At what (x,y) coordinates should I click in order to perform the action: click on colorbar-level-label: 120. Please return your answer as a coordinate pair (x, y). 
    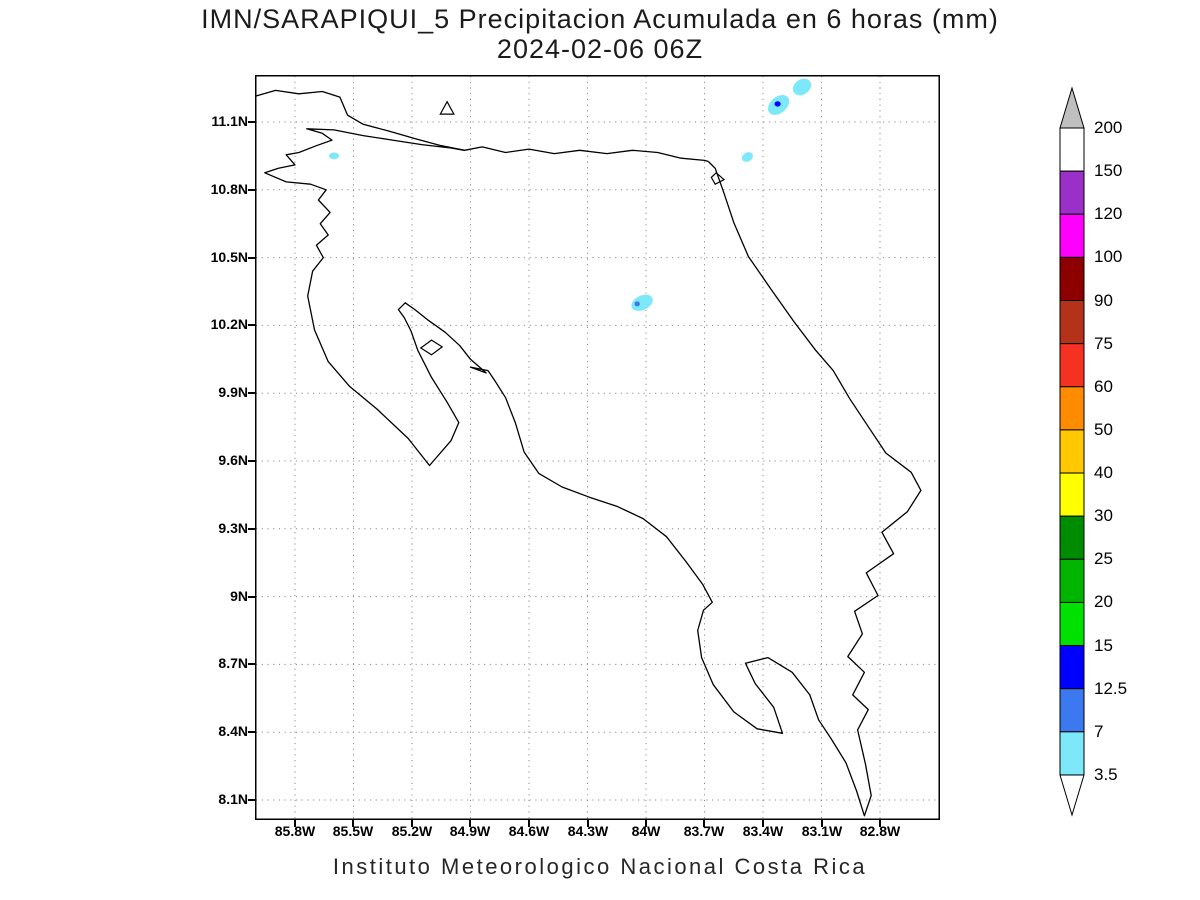
    Looking at the image, I should click on (1108, 213).